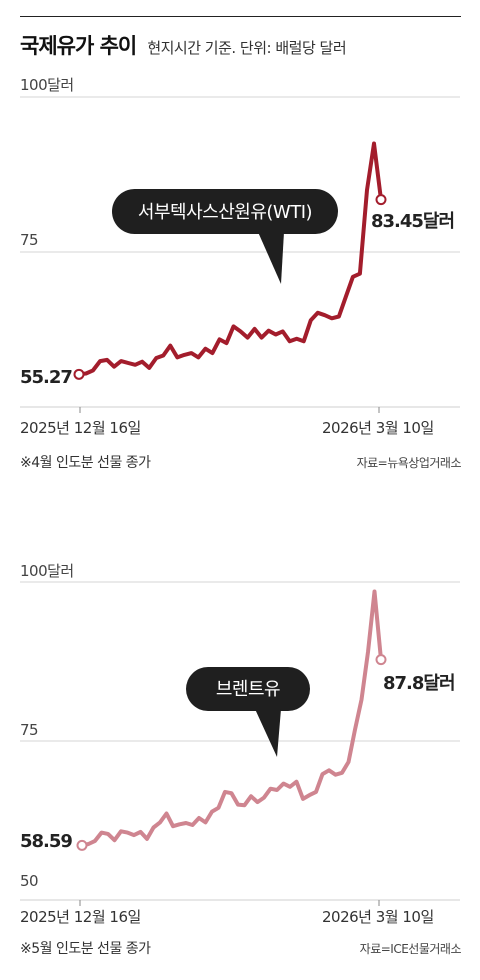  What do you see at coordinates (411, 949) in the screenshot?
I see `brent-source: 자료=ICE선물거래소` at bounding box center [411, 949].